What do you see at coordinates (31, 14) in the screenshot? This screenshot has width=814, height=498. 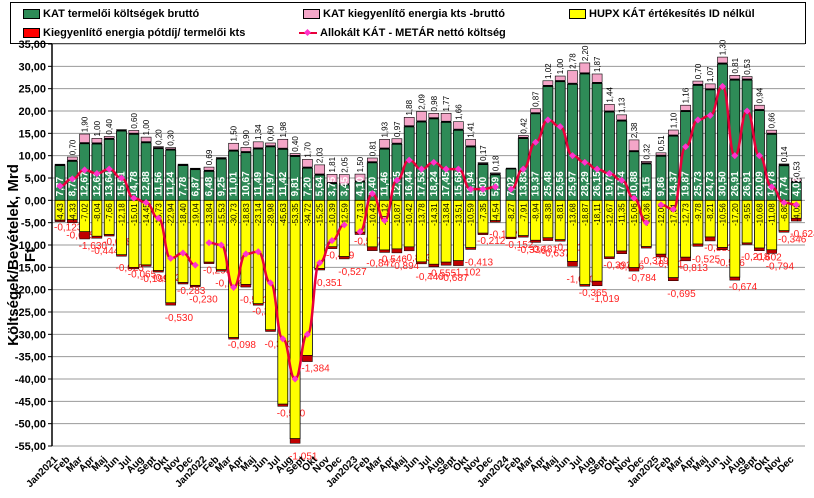 I see `legend-swatch-green` at bounding box center [31, 14].